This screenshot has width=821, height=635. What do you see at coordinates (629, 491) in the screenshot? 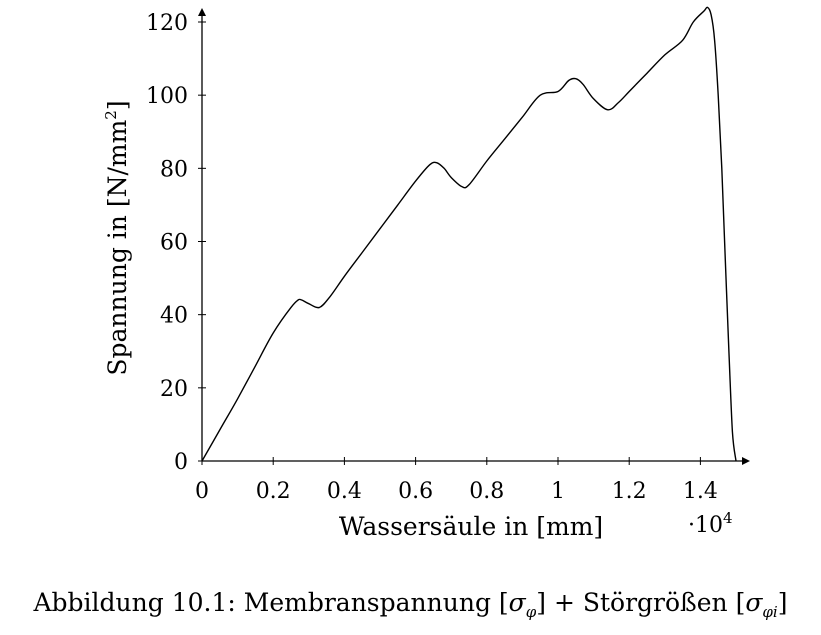
I see `x-tick-label: 1.2` at bounding box center [629, 491].